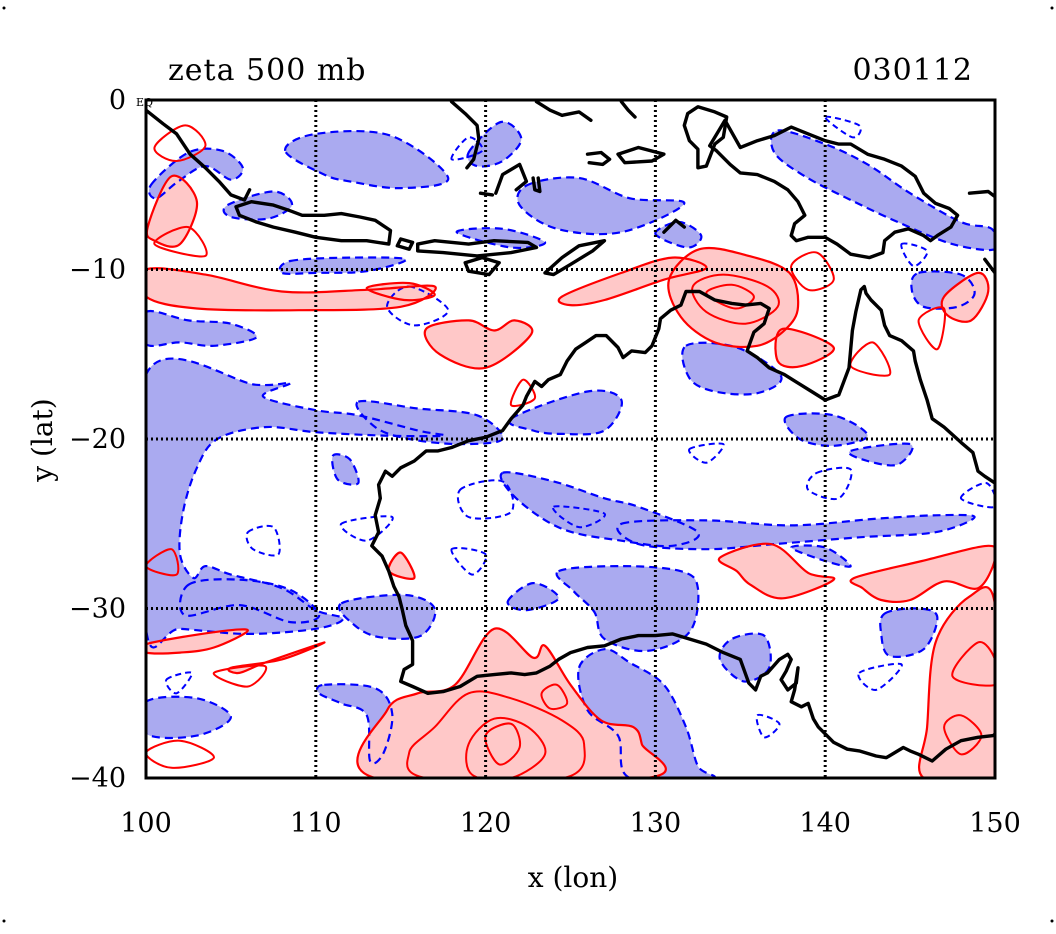 The height and width of the screenshot is (934, 1056). What do you see at coordinates (486, 823) in the screenshot?
I see `x-tick-label: 120` at bounding box center [486, 823].